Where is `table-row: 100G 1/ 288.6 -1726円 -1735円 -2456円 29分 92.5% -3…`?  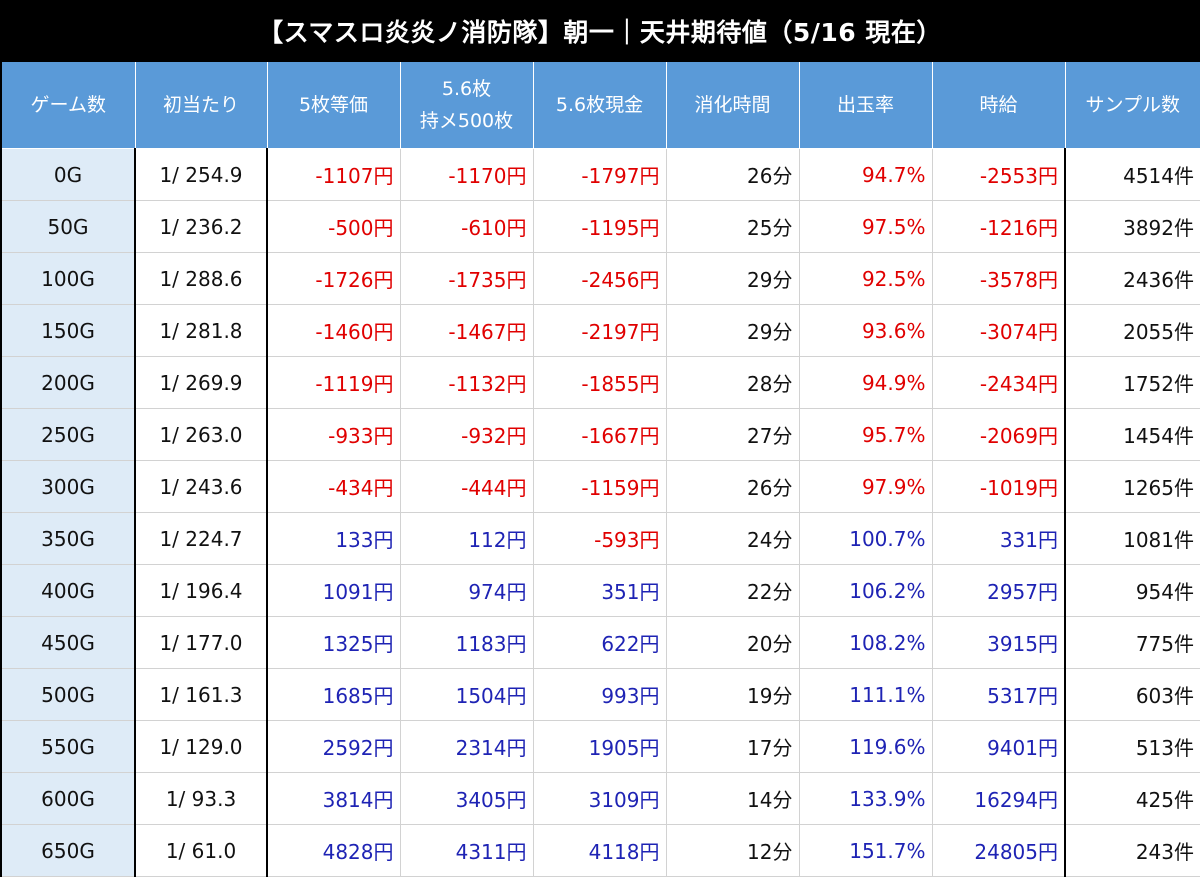
table-row: 100G 1/ 288.6 -1726円 -1735円 -2456円 29分 92.5% -3… is located at coordinates (600, 278).